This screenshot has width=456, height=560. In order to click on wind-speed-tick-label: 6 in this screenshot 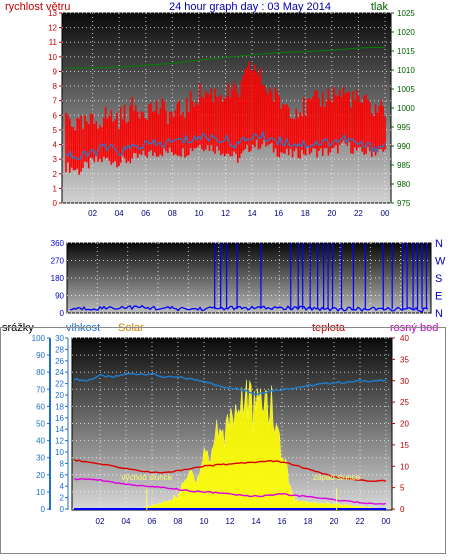, I will do `click(55, 115)`.